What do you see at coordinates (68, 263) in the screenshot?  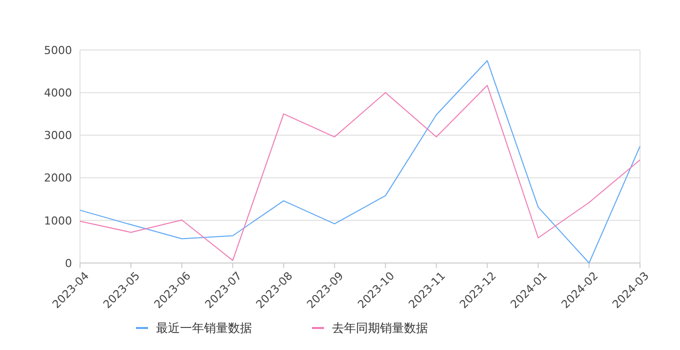 I see `y-tick-label: 0` at bounding box center [68, 263].